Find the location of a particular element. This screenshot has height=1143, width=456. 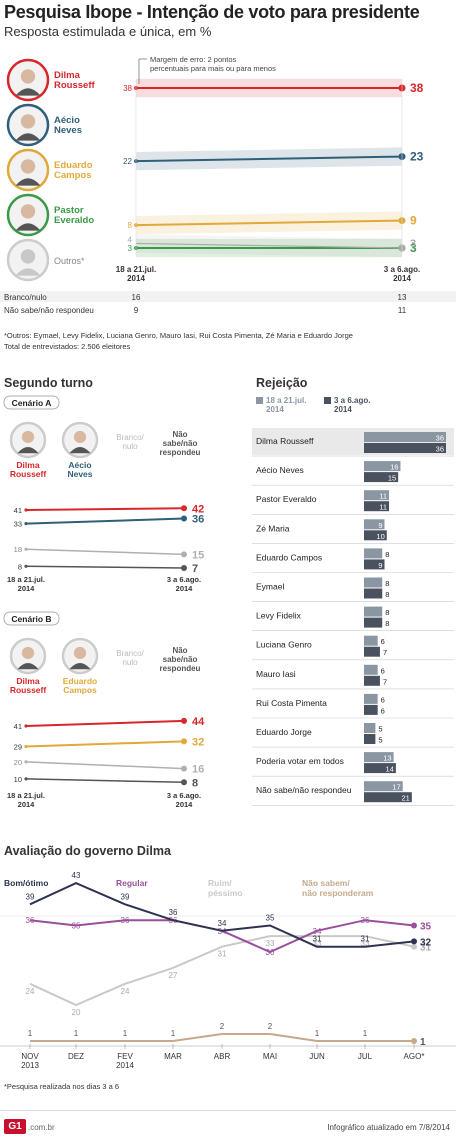

rejection-label: Zé Maria is located at coordinates (273, 528).